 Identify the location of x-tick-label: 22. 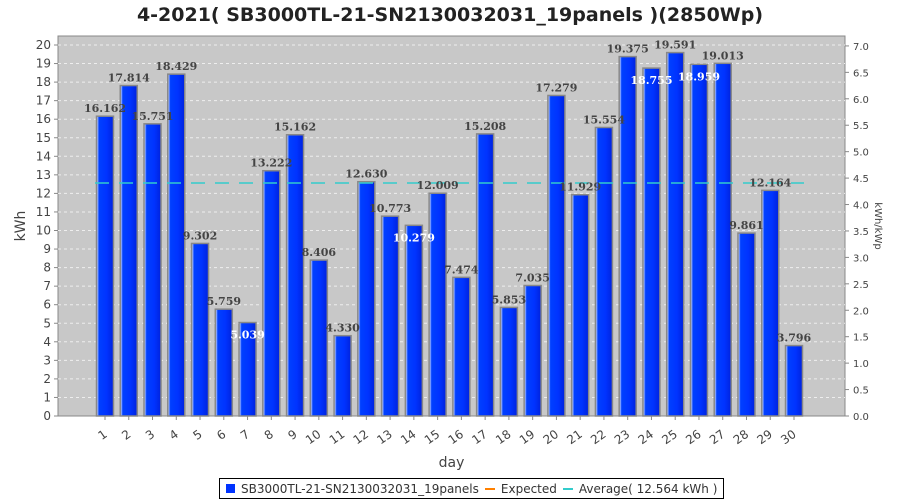
(598, 437).